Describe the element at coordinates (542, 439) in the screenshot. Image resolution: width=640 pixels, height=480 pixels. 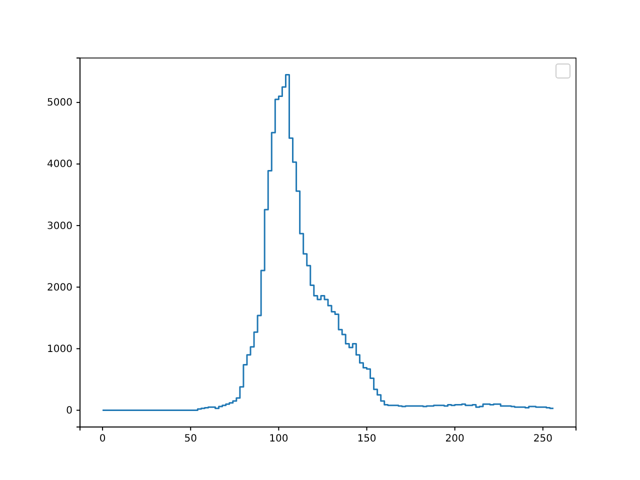
I see `x-tick-label: 250` at that location.